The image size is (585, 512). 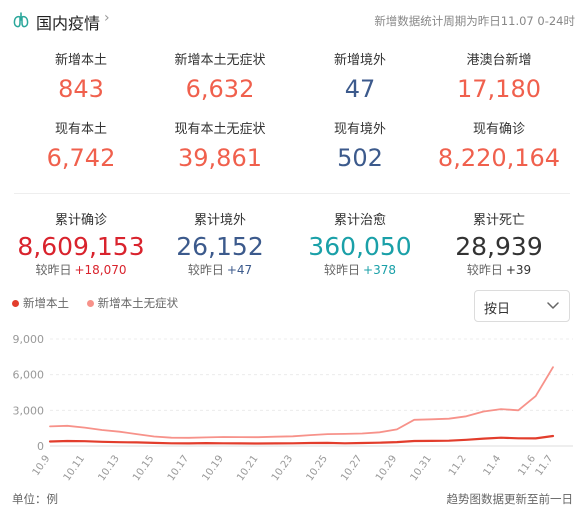 What do you see at coordinates (386, 468) in the screenshot?
I see `x-tick-label: 10.29` at bounding box center [386, 468].